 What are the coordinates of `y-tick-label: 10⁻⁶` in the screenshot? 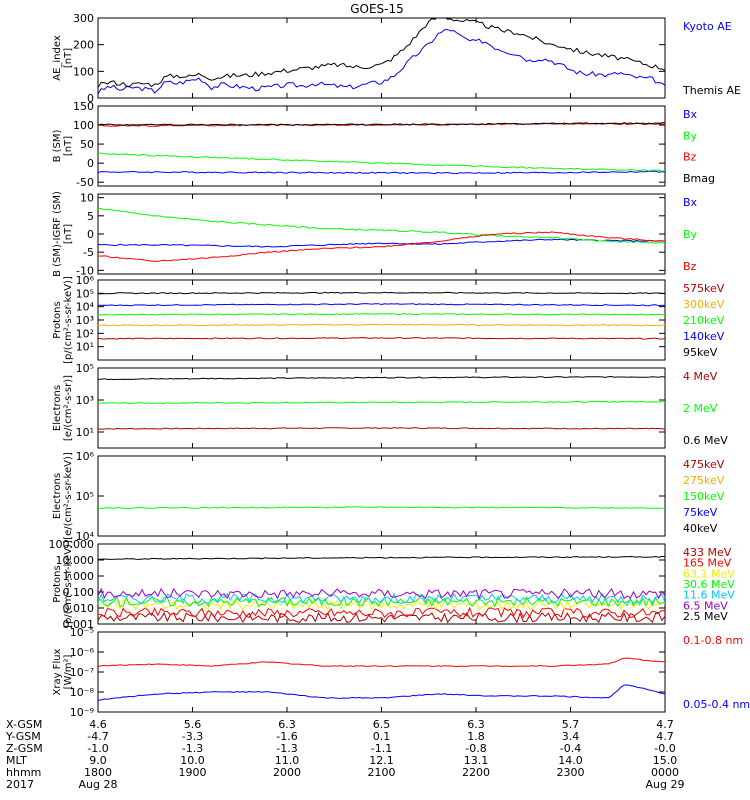 It's located at (82, 652).